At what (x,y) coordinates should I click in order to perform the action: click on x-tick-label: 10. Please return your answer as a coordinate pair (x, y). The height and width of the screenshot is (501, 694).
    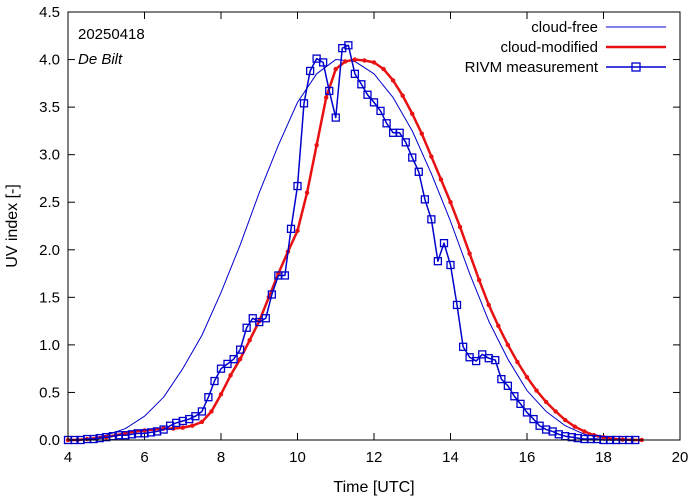
    Looking at the image, I should click on (297, 457).